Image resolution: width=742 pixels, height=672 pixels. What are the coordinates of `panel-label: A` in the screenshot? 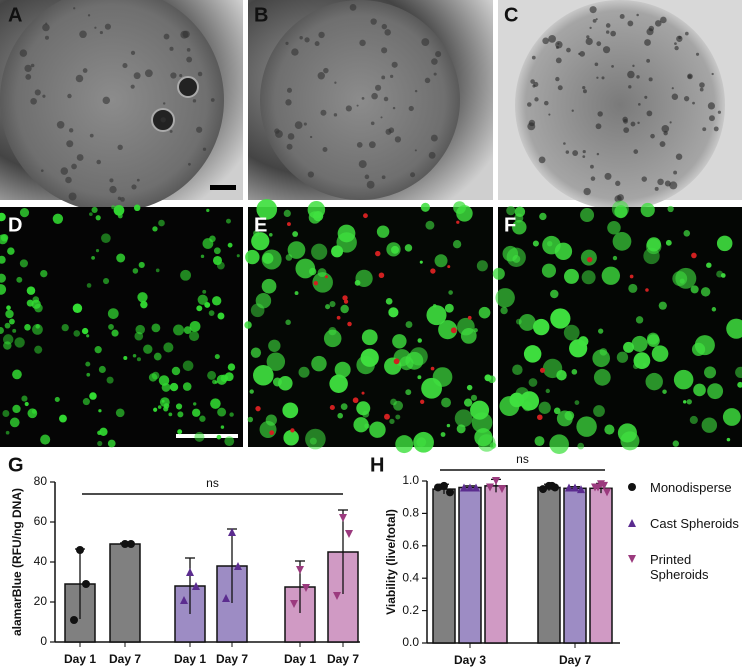 It's located at (15, 15).